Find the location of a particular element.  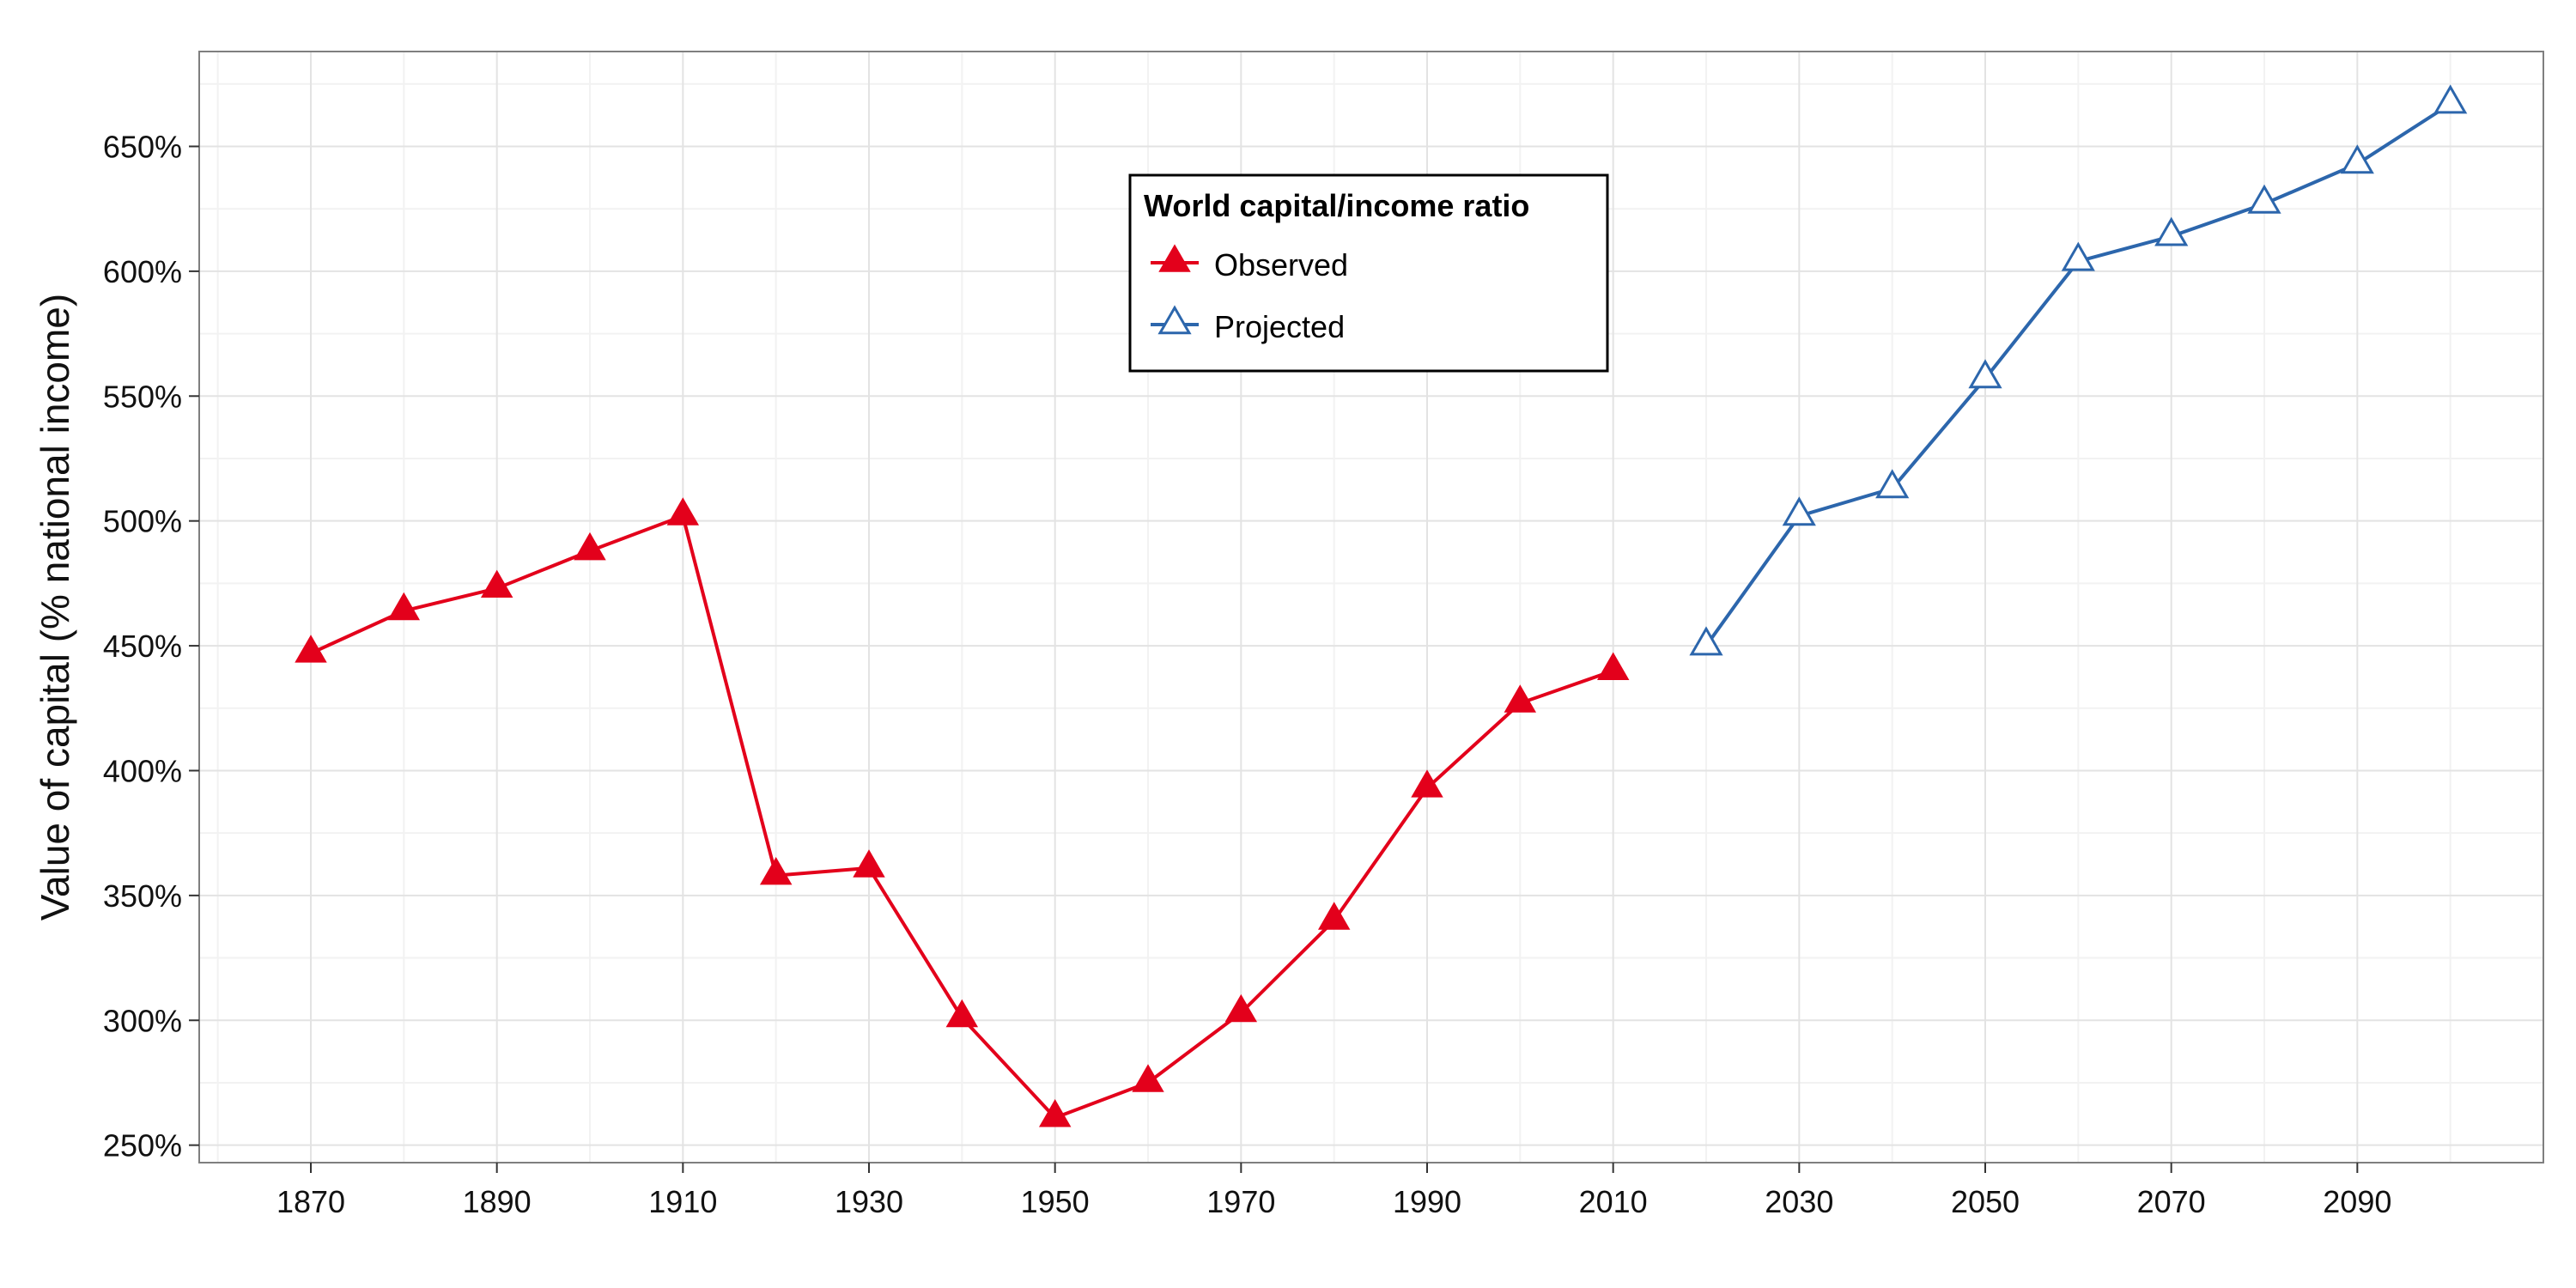

legend-box is located at coordinates (1368, 273).